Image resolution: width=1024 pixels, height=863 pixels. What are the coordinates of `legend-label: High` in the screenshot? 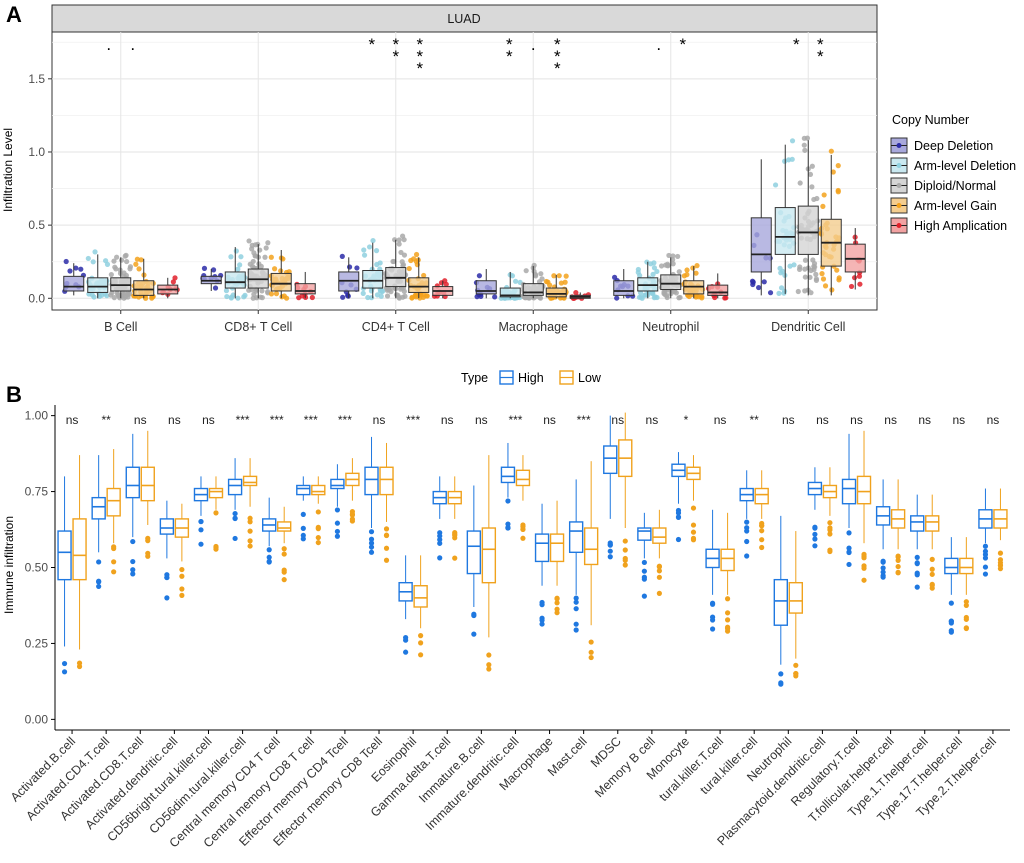 It's located at (531, 378).